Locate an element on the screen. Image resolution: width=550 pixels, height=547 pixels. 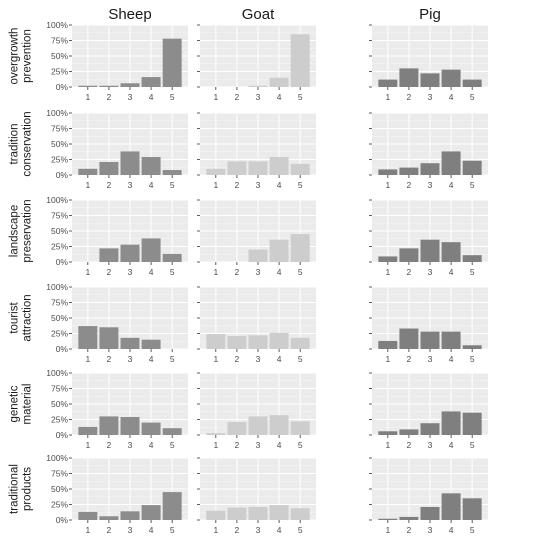
row-label-5: traditionalproducts is located at coordinates (21, 489).